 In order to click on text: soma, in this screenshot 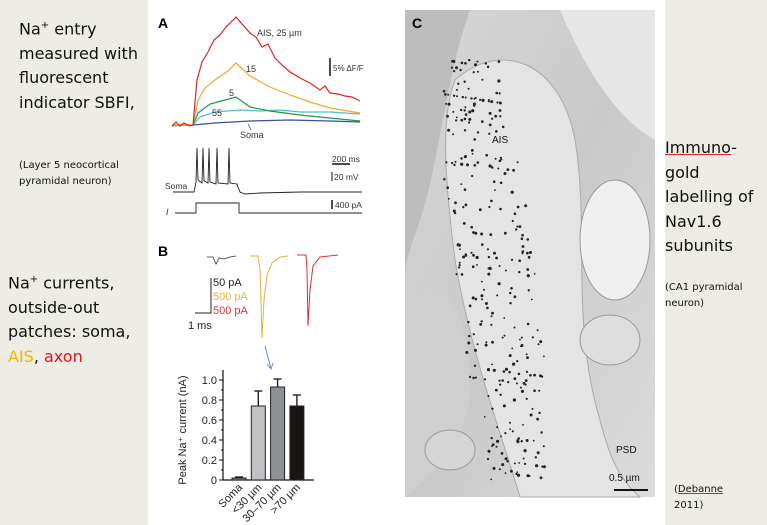, I will do `click(106, 332)`.